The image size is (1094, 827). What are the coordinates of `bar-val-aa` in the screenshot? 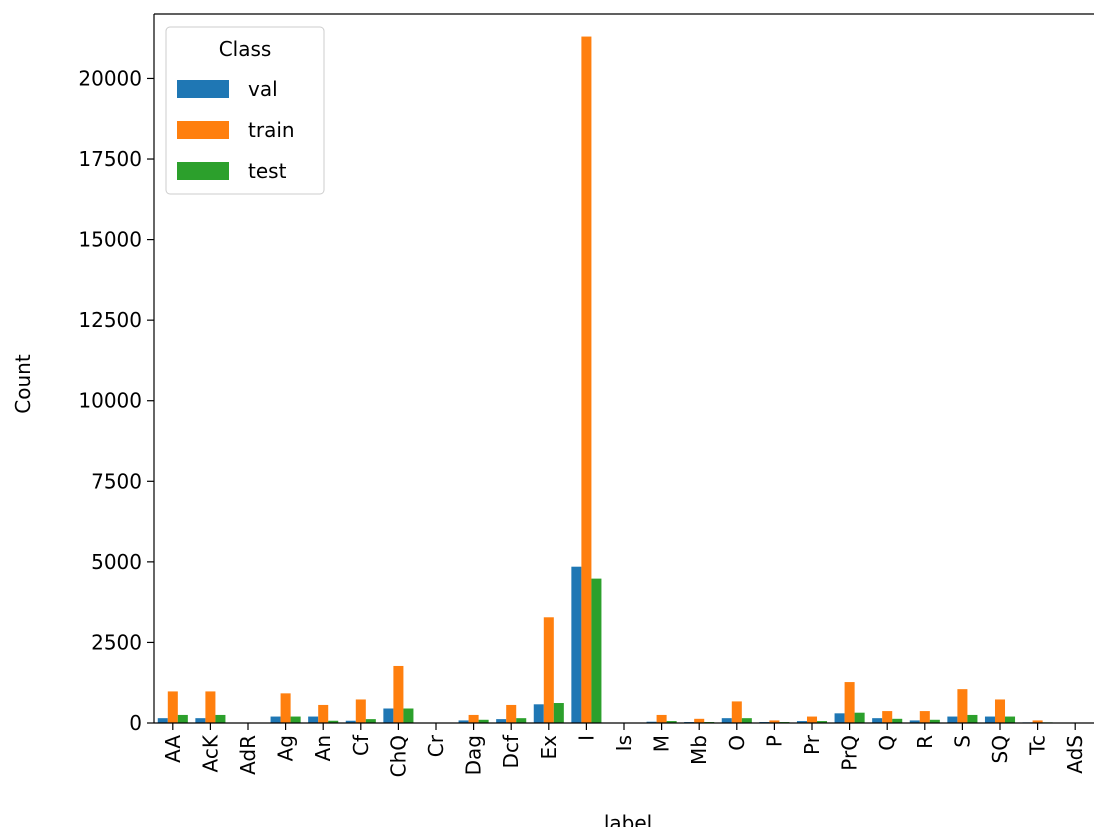 It's located at (162, 720).